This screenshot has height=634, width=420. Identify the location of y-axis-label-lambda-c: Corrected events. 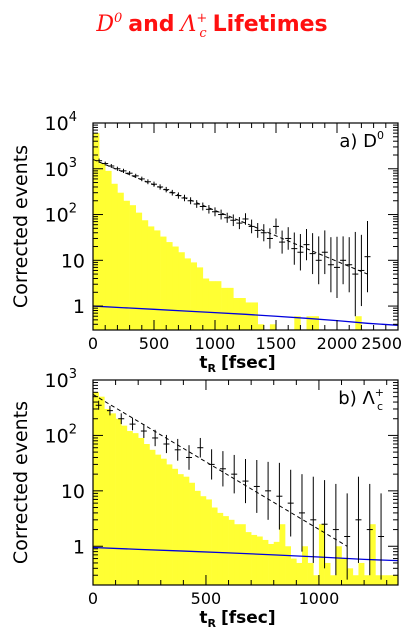
(21, 482).